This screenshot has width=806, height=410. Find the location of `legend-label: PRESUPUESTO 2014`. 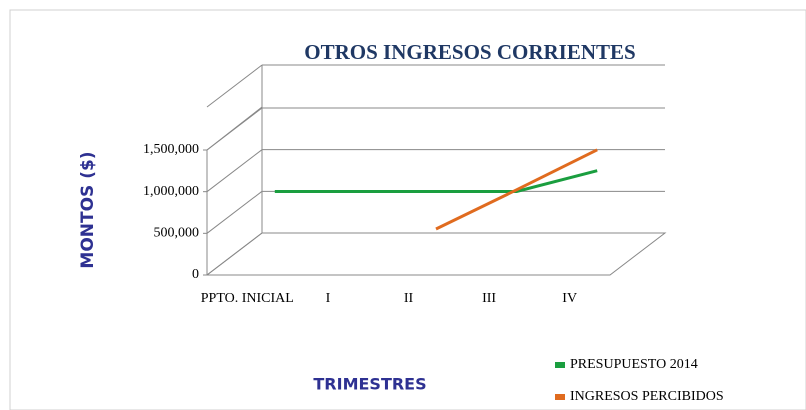

legend-label: PRESUPUESTO 2014 is located at coordinates (634, 364).